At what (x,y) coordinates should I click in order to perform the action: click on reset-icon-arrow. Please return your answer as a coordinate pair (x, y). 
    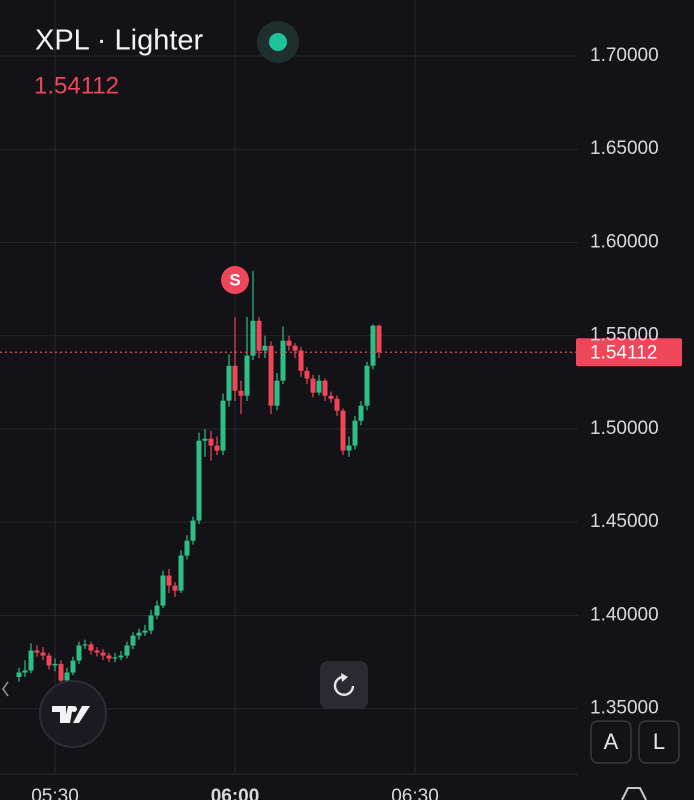
    Looking at the image, I should click on (344, 677).